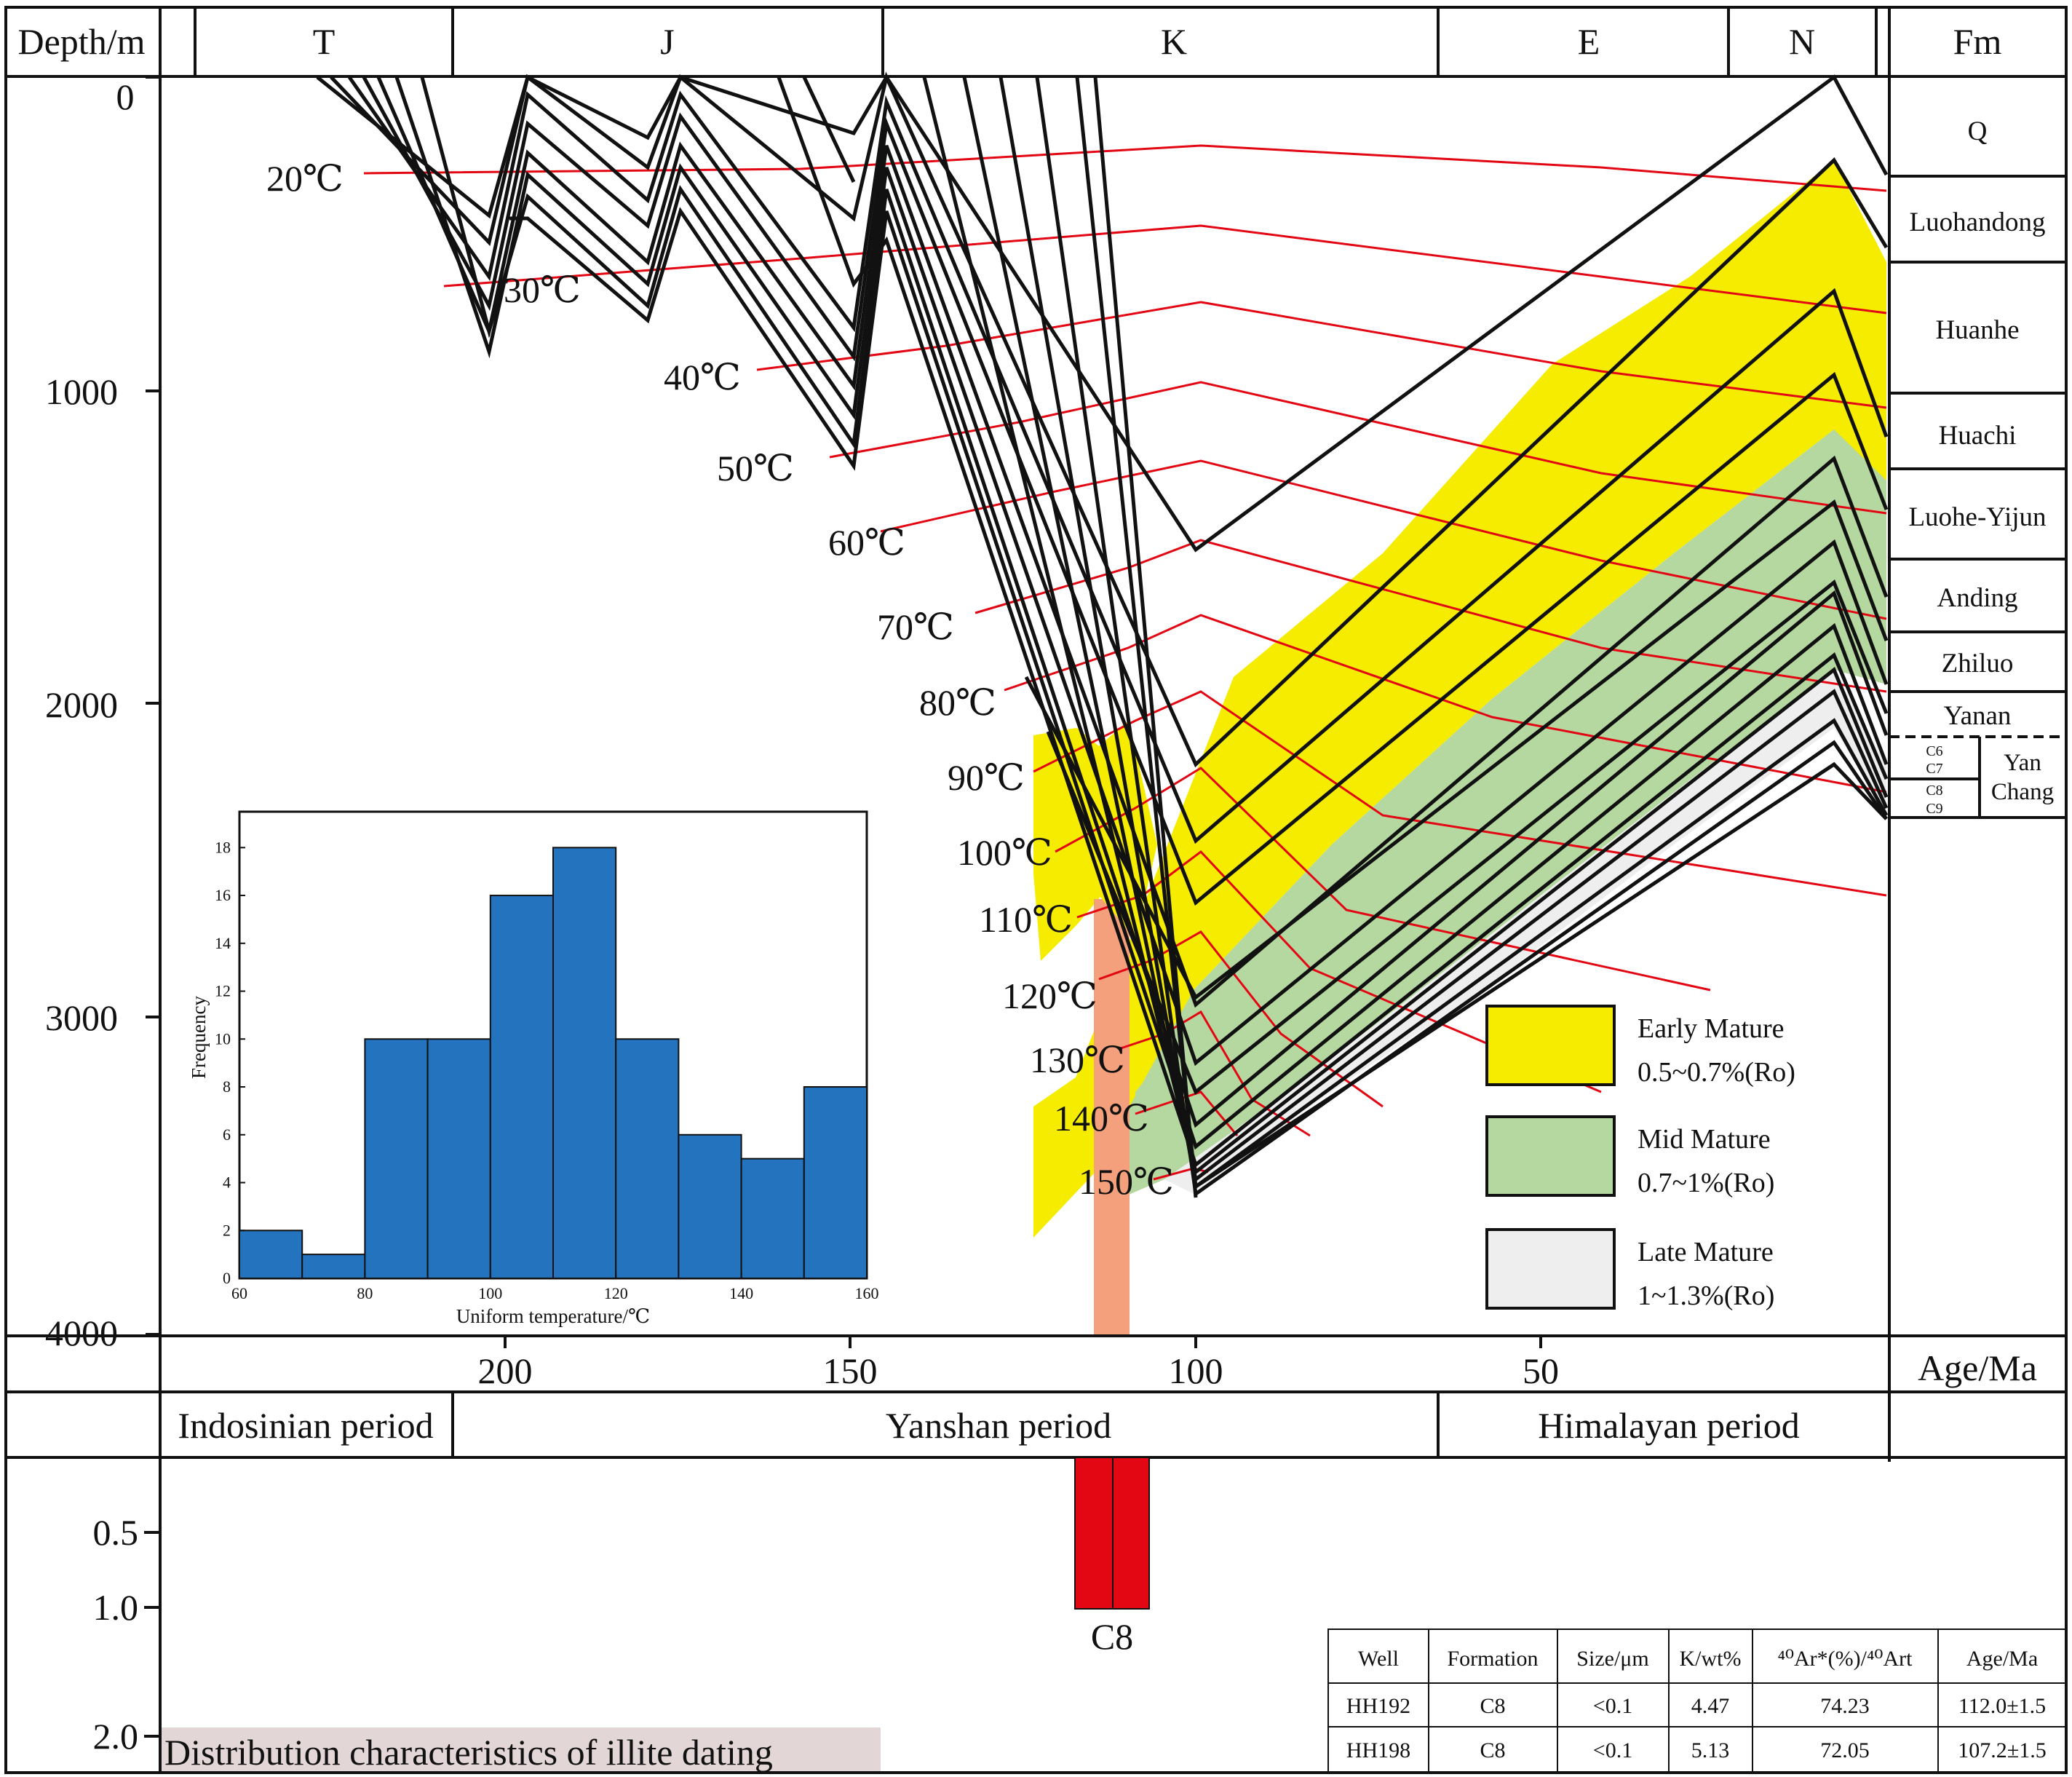 The image size is (2072, 1777). Describe the element at coordinates (1977, 598) in the screenshot. I see `fm-anding: Anding` at that location.